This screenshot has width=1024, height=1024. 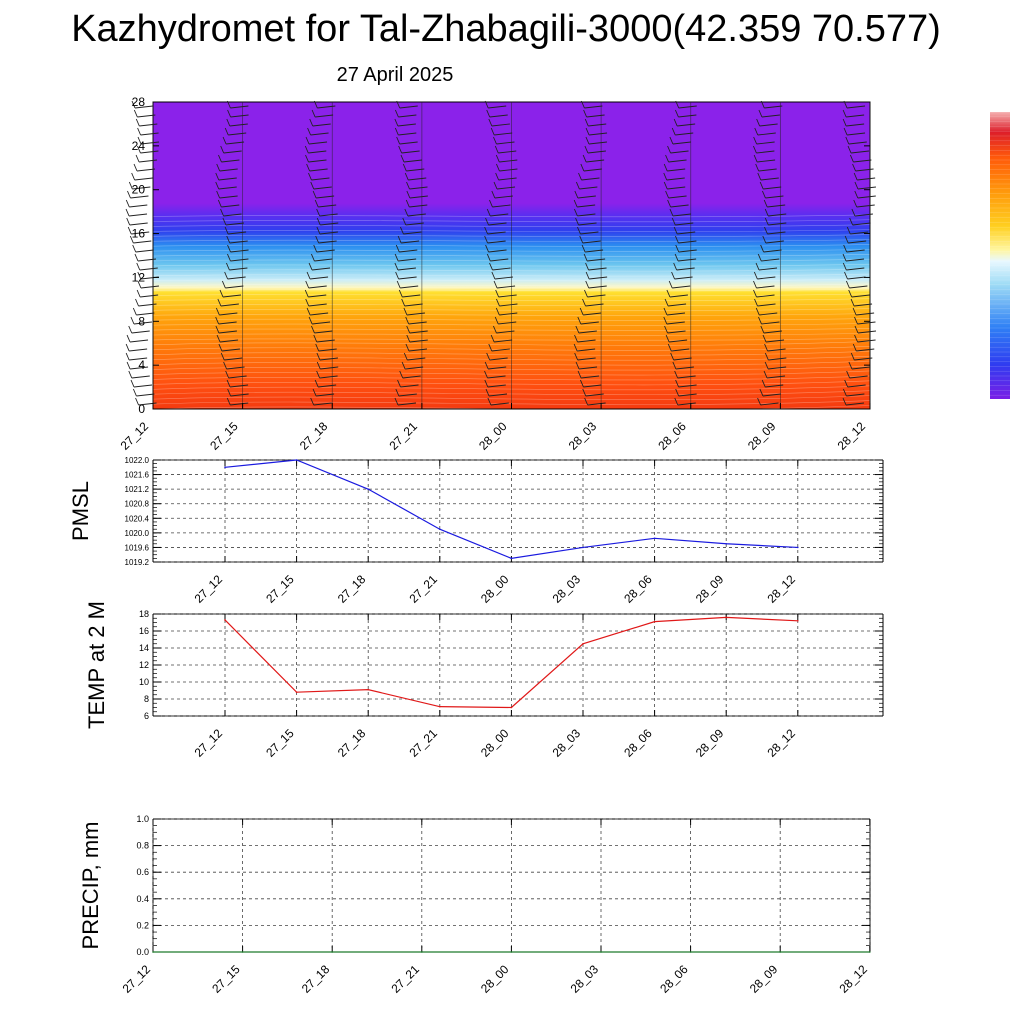 I want to click on y-tick-label: 1019.6, so click(x=137, y=547).